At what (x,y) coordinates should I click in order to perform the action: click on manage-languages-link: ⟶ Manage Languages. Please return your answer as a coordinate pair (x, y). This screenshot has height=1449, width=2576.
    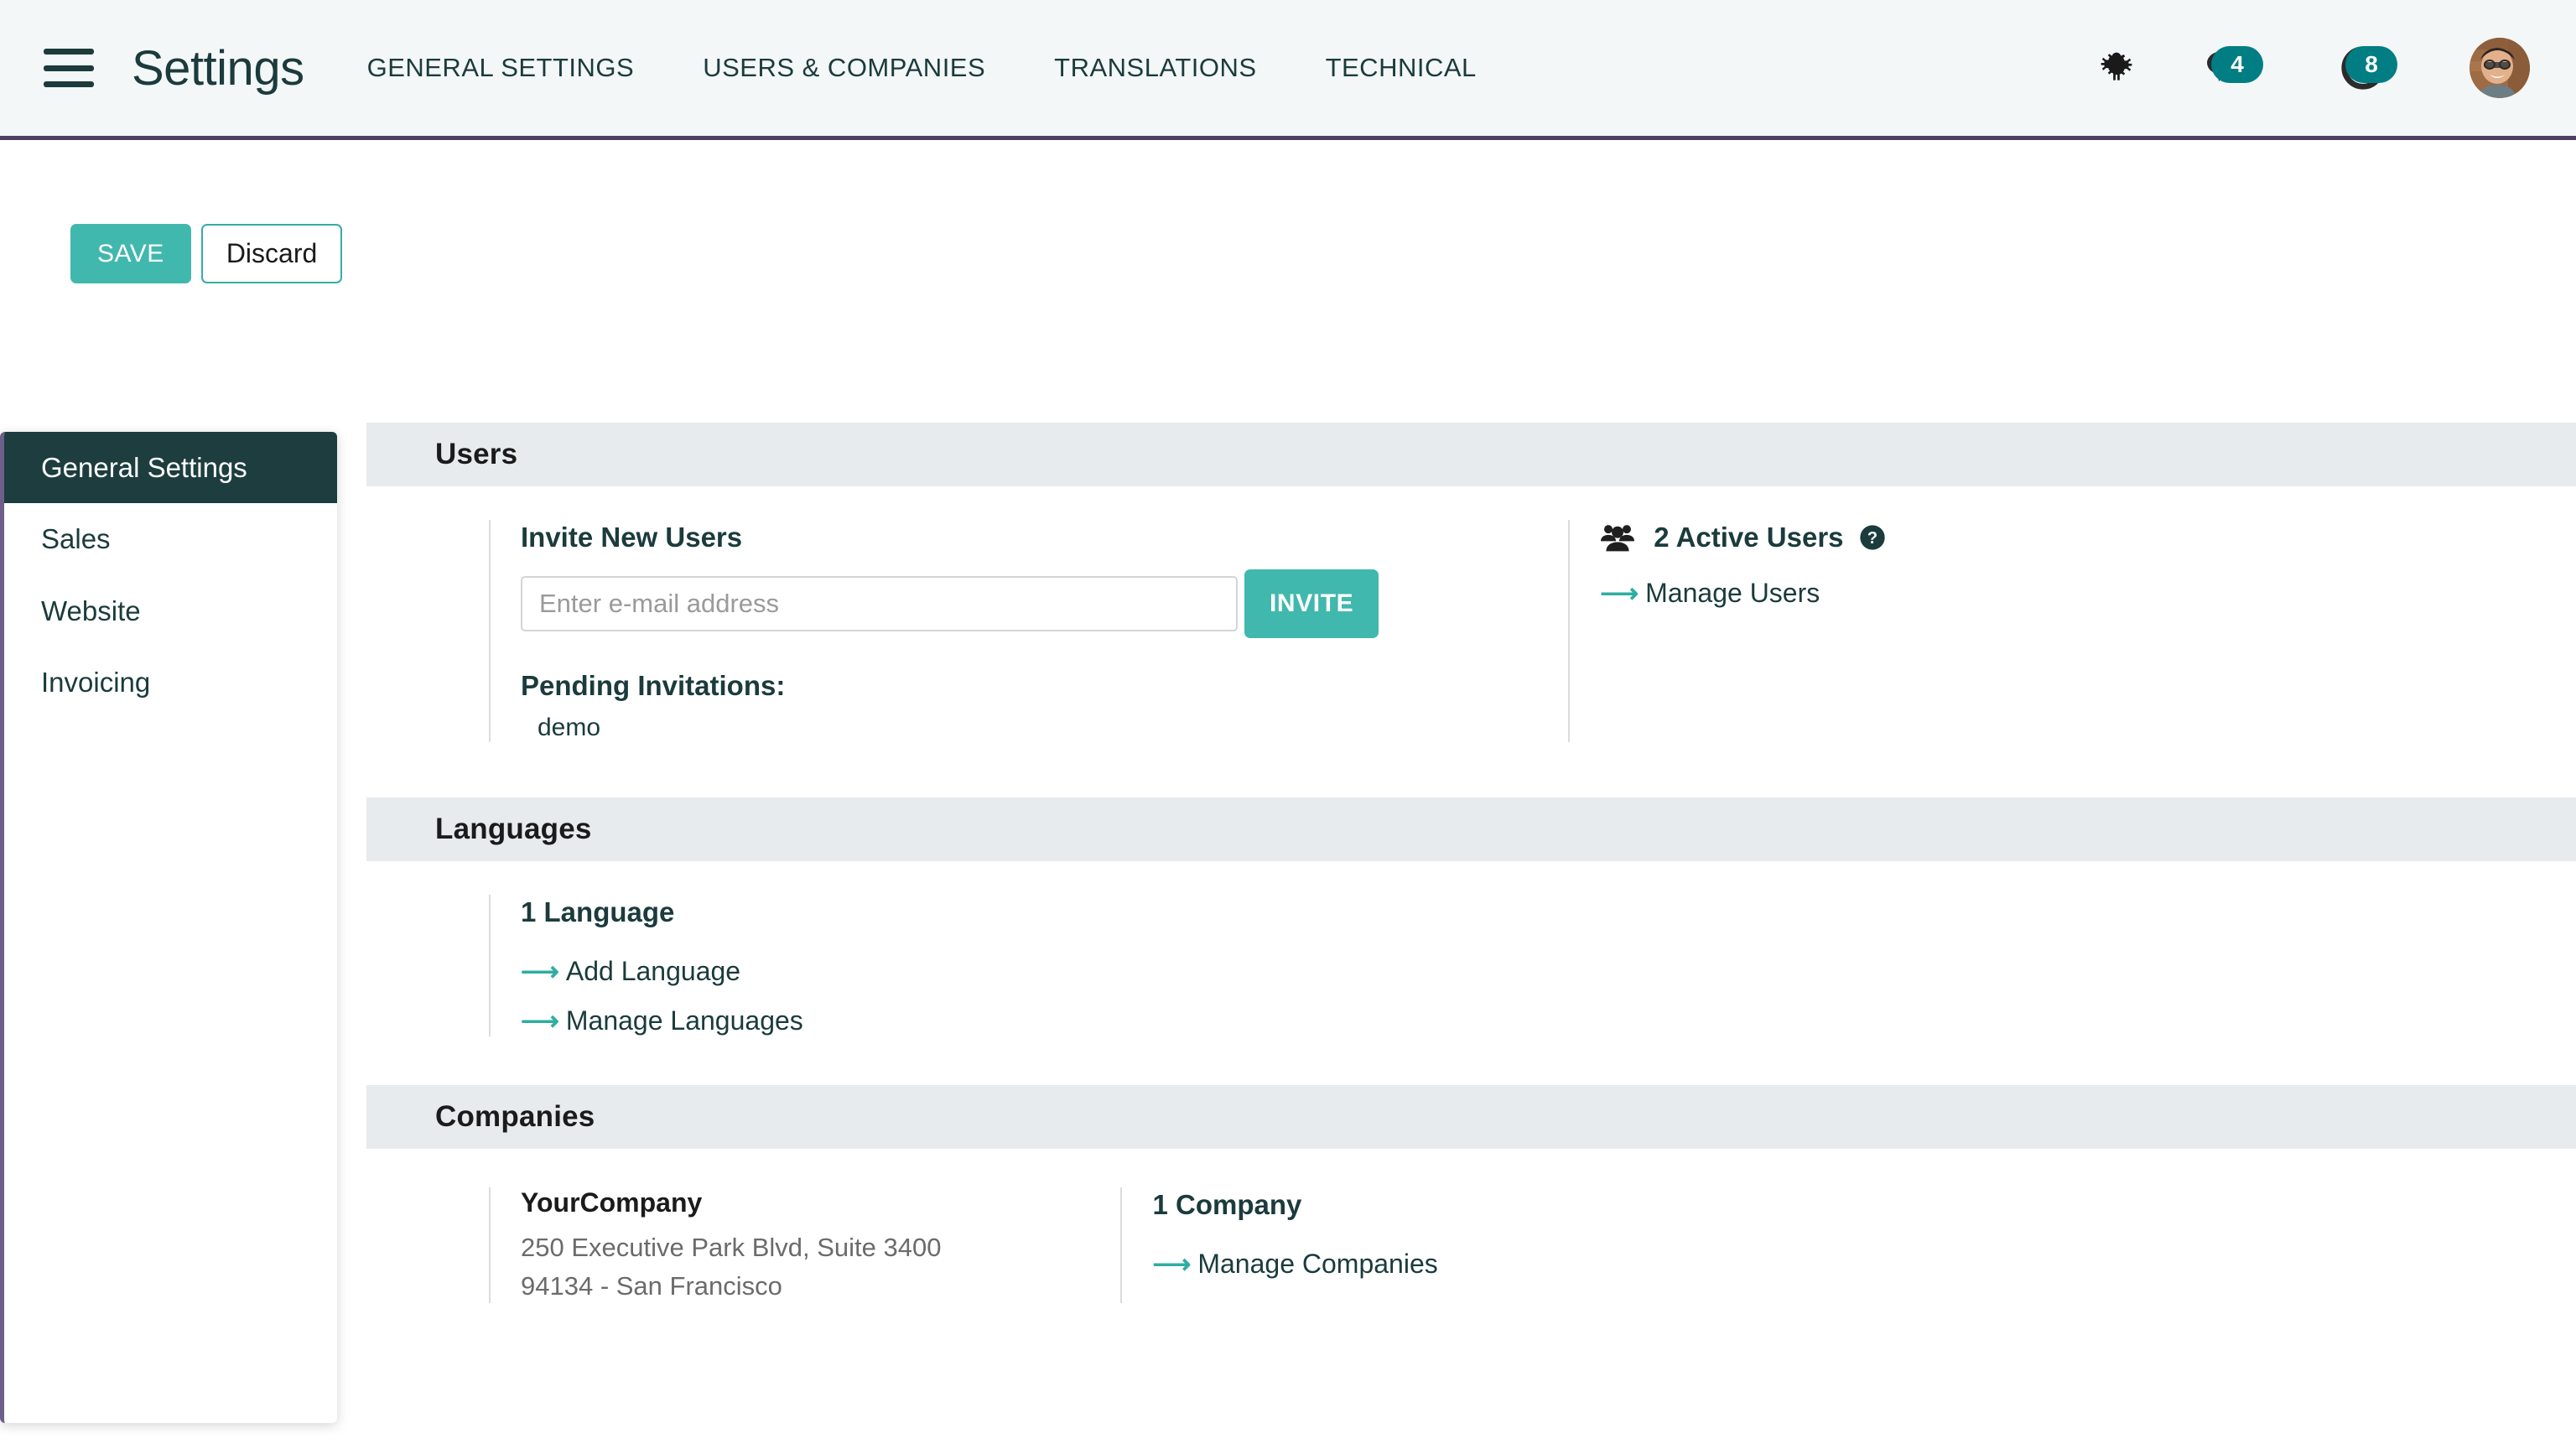
    Looking at the image, I should click on (662, 1020).